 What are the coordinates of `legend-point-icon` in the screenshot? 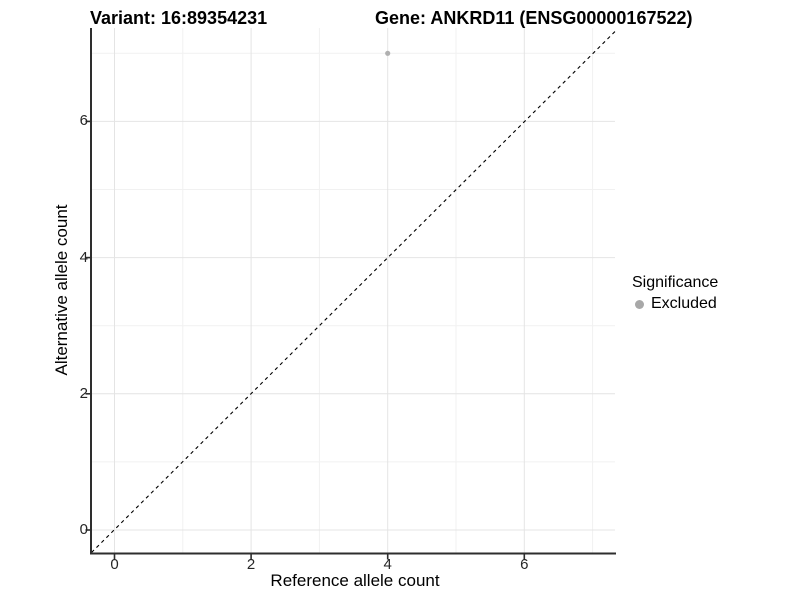 It's located at (639, 304).